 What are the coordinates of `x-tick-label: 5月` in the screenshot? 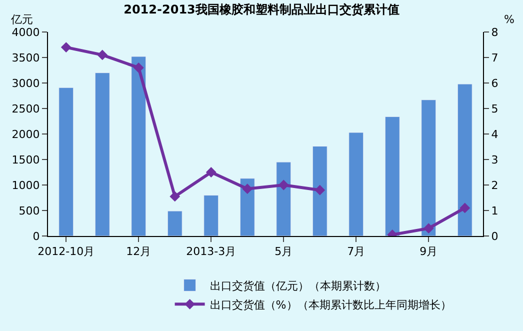 It's located at (283, 251).